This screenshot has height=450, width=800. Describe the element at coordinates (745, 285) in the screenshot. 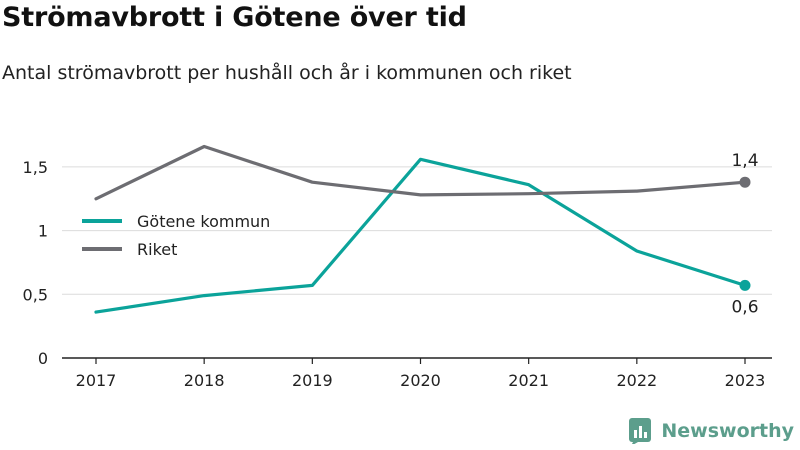

I see `end-point-götene-kommun` at that location.